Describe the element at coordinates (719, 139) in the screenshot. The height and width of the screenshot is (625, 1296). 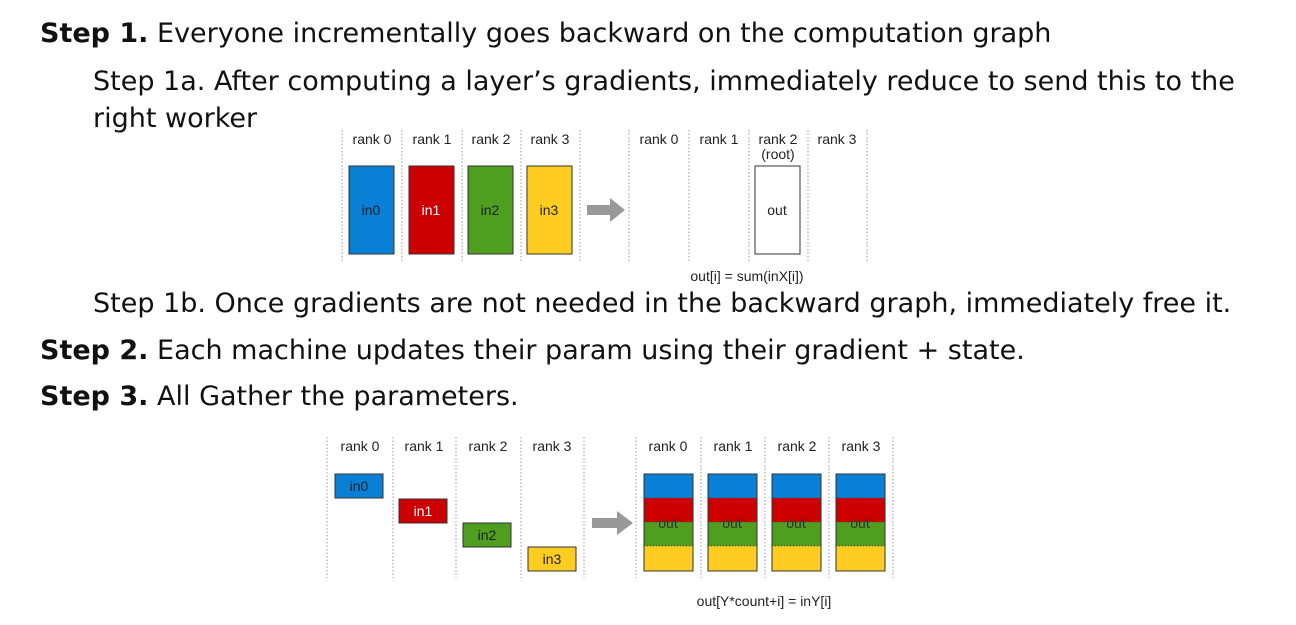
I see `reduce-right-rank-1: rank 1` at that location.